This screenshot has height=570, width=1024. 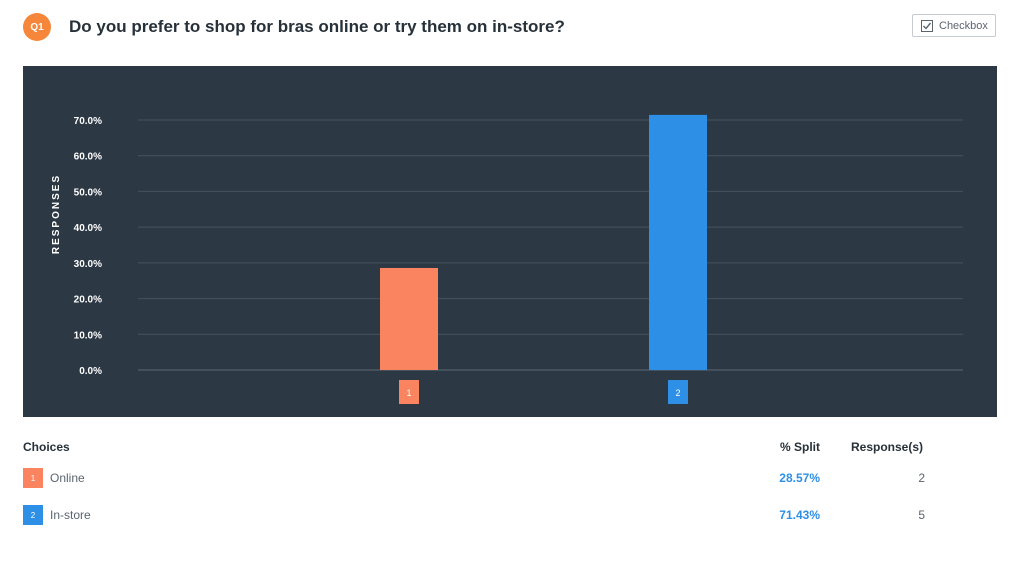 I want to click on y-tick-label: 40.0%, so click(x=88, y=228).